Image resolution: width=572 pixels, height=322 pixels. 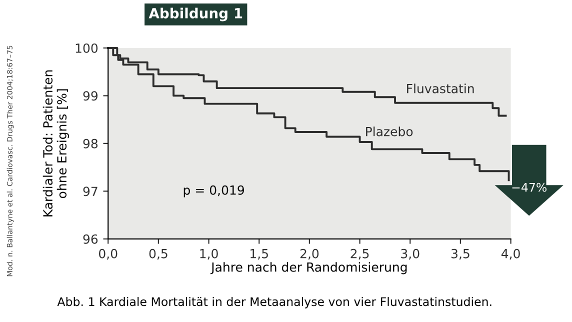 I want to click on caption: Abb. 1 Kardiale Mortalität in der Metaanalyse von vier Fluvastatinstudien., so click(x=274, y=302).